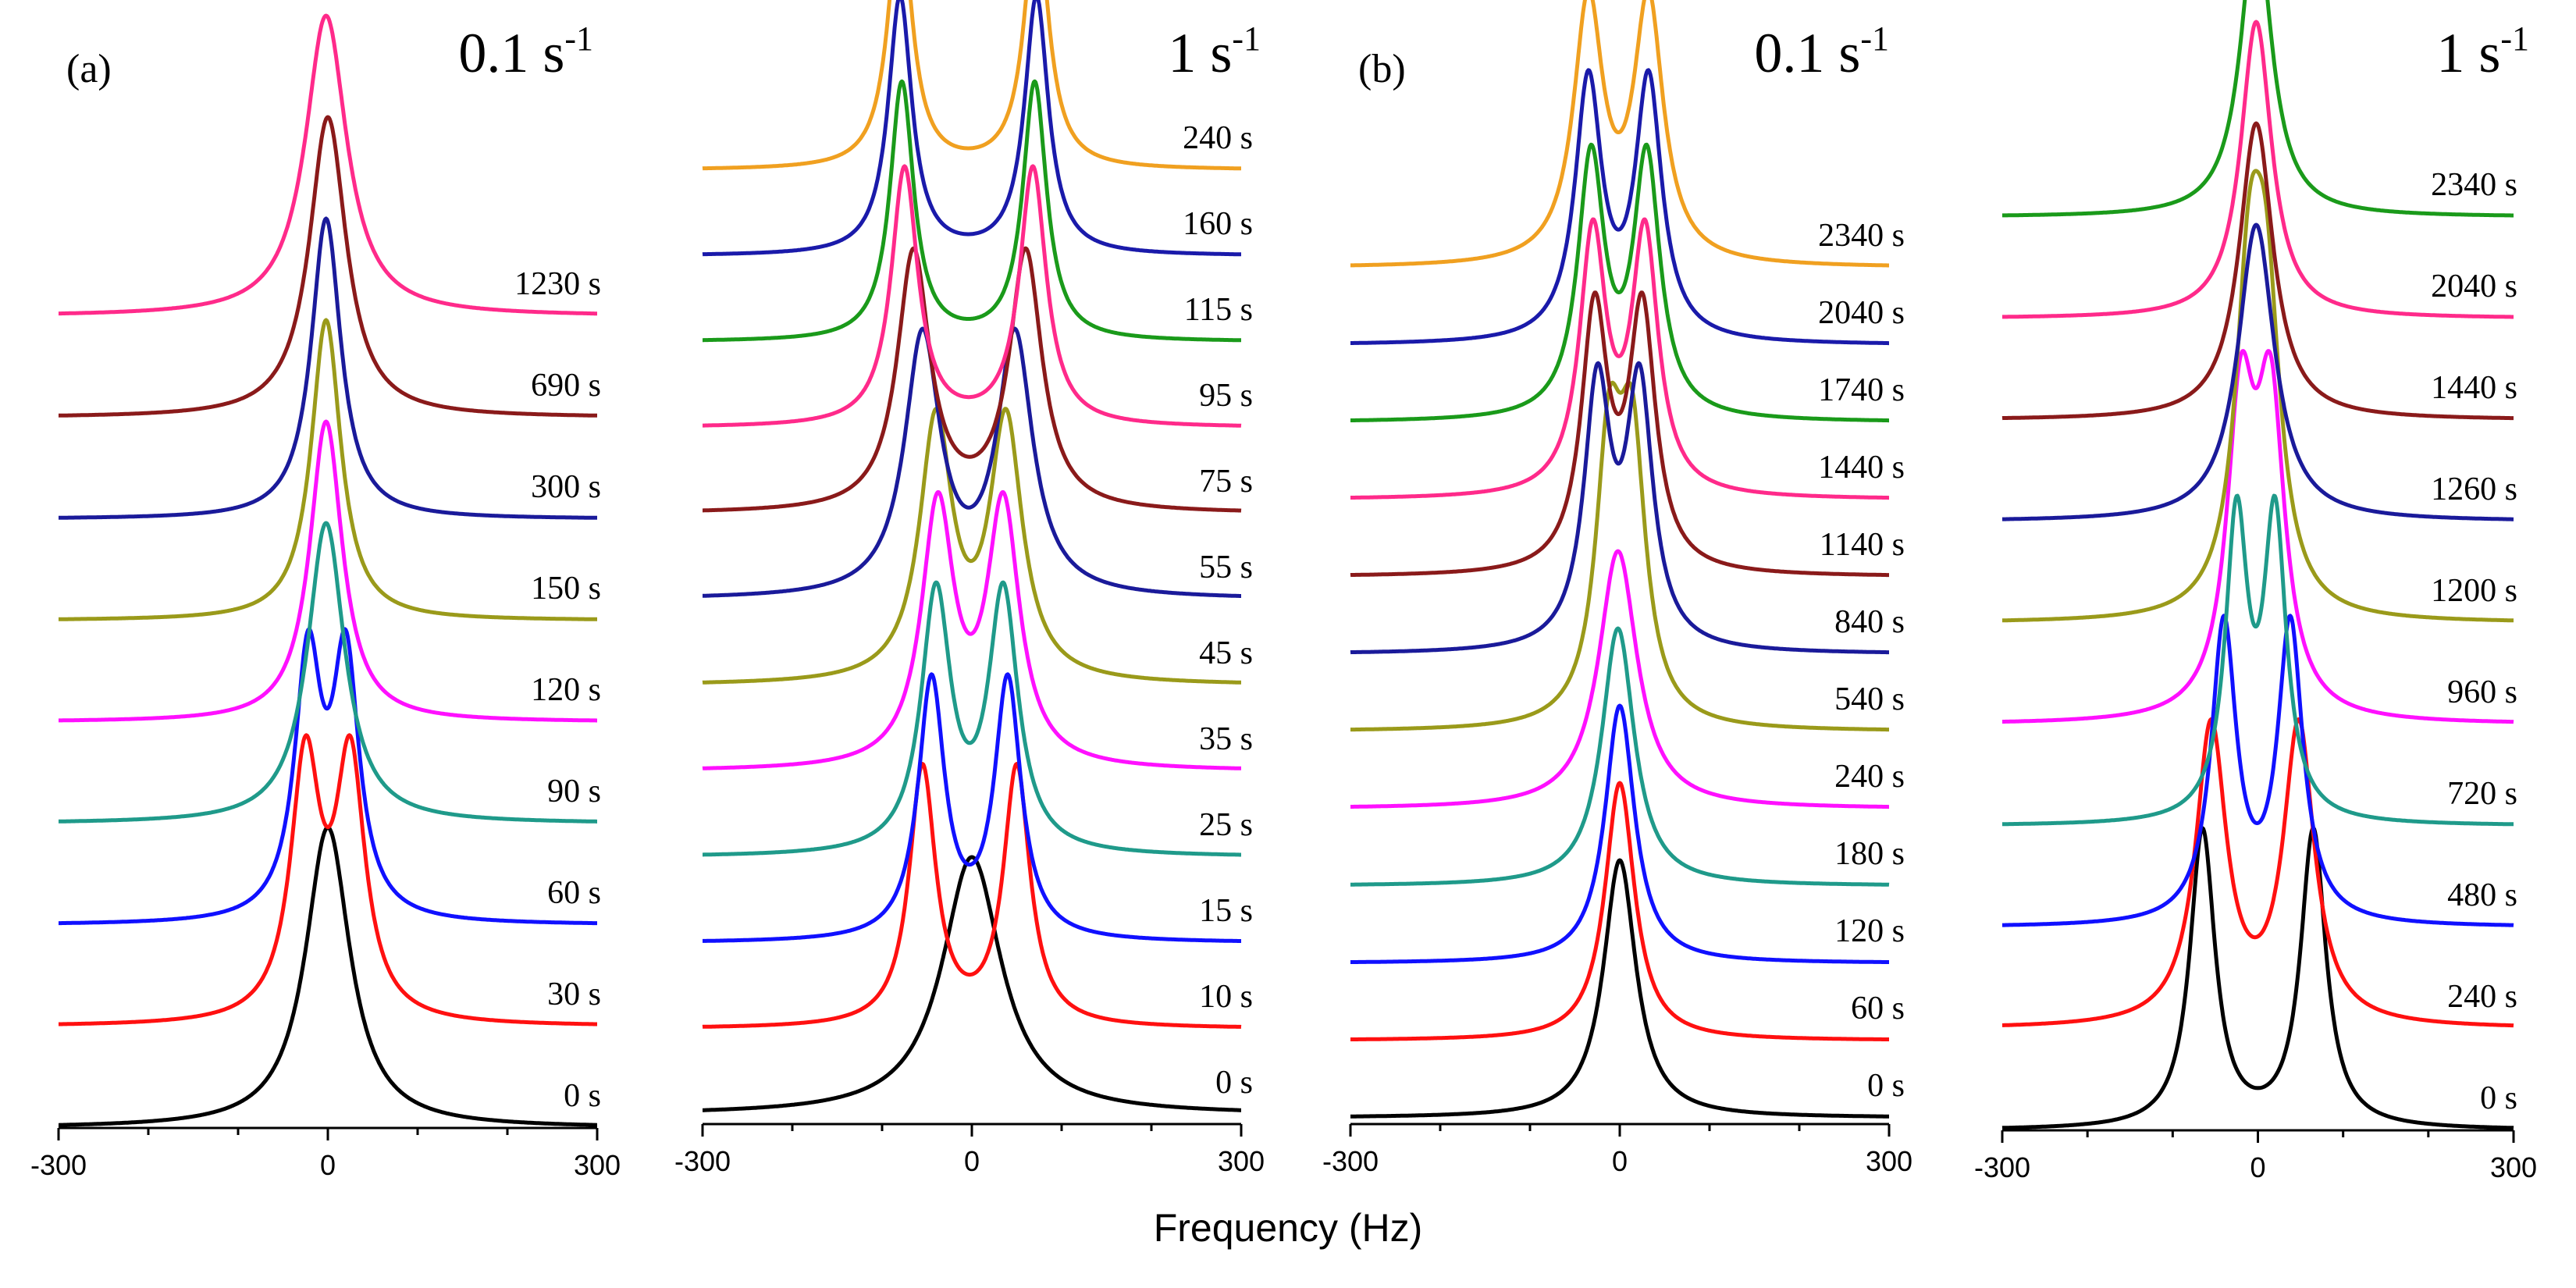 The width and height of the screenshot is (2576, 1288). I want to click on series-label: 25 s, so click(1226, 825).